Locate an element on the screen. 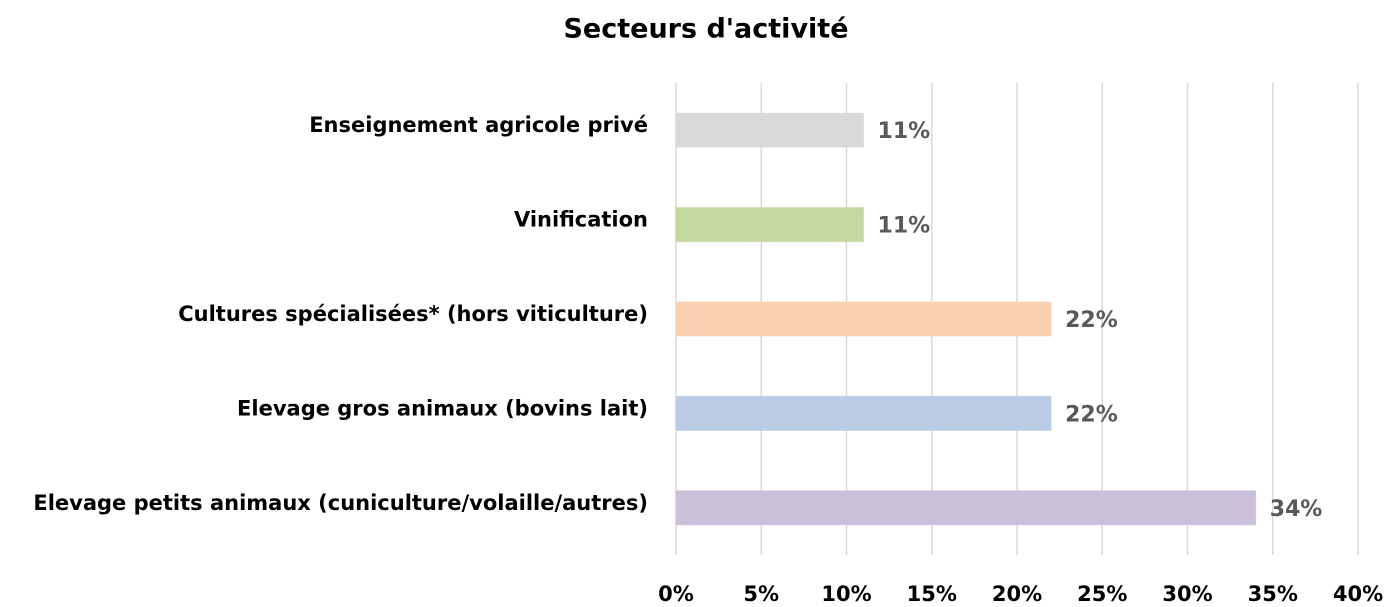  x-tick-label: 10% is located at coordinates (846, 594).